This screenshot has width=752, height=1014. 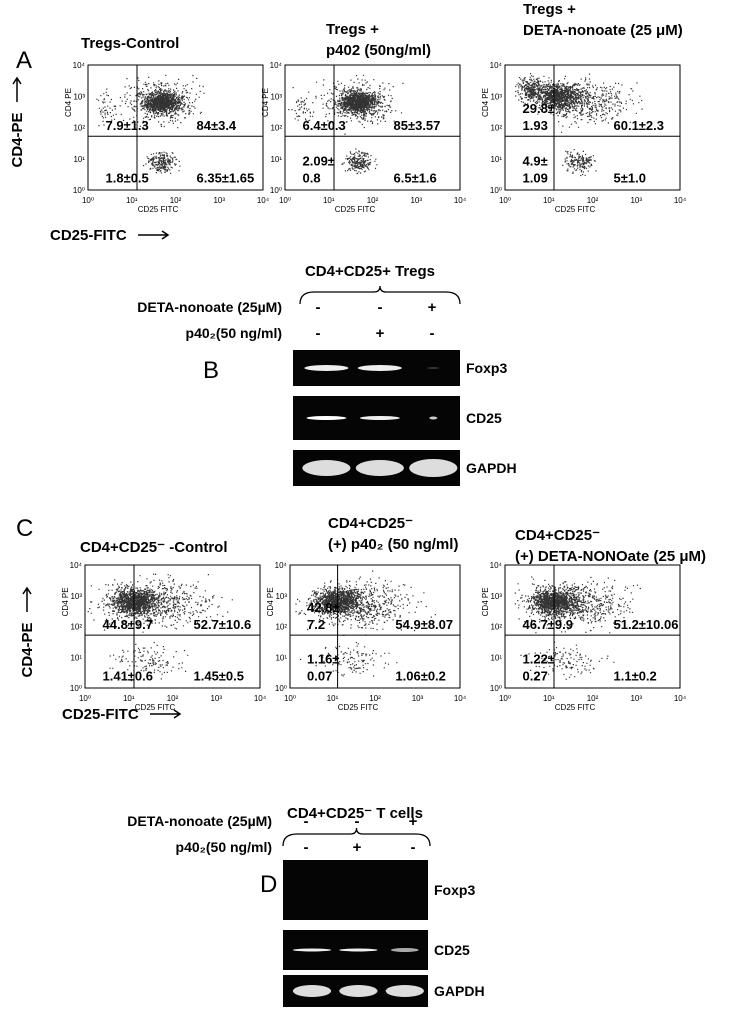 What do you see at coordinates (223, 624) in the screenshot?
I see `quadrant-value: 52.7±10.6` at bounding box center [223, 624].